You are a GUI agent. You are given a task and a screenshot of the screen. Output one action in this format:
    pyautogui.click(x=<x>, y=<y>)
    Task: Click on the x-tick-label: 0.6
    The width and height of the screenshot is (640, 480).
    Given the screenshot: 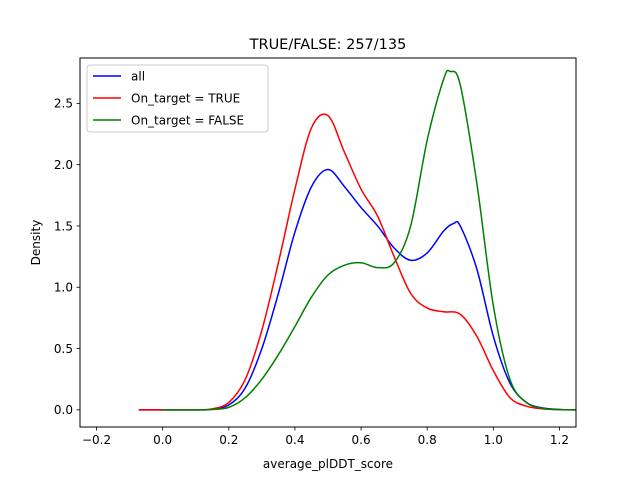 What is the action you would take?
    pyautogui.click(x=361, y=440)
    